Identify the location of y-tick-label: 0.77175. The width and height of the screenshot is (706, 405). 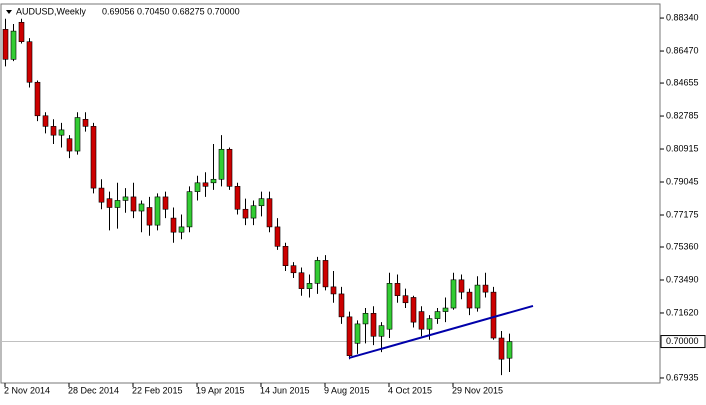
(682, 214).